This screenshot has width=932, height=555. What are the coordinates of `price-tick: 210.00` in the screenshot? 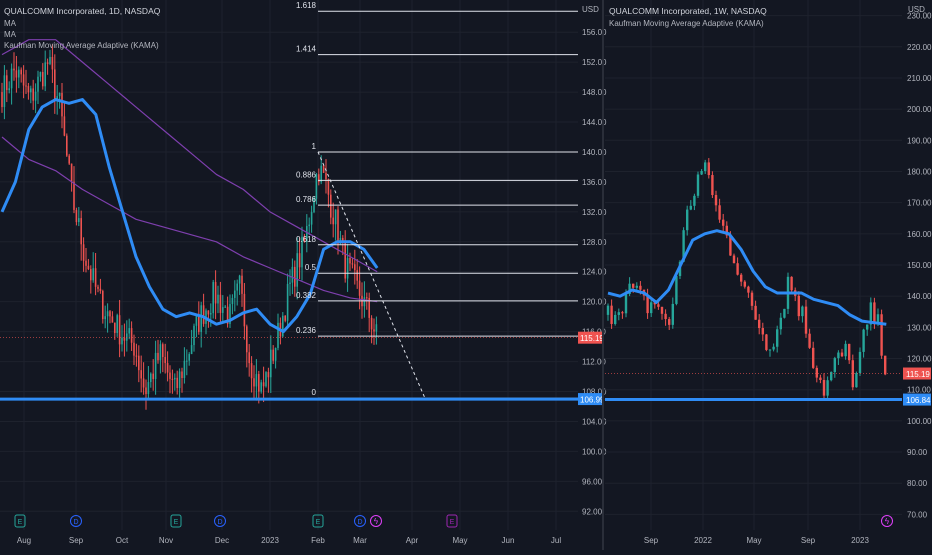 It's located at (919, 78).